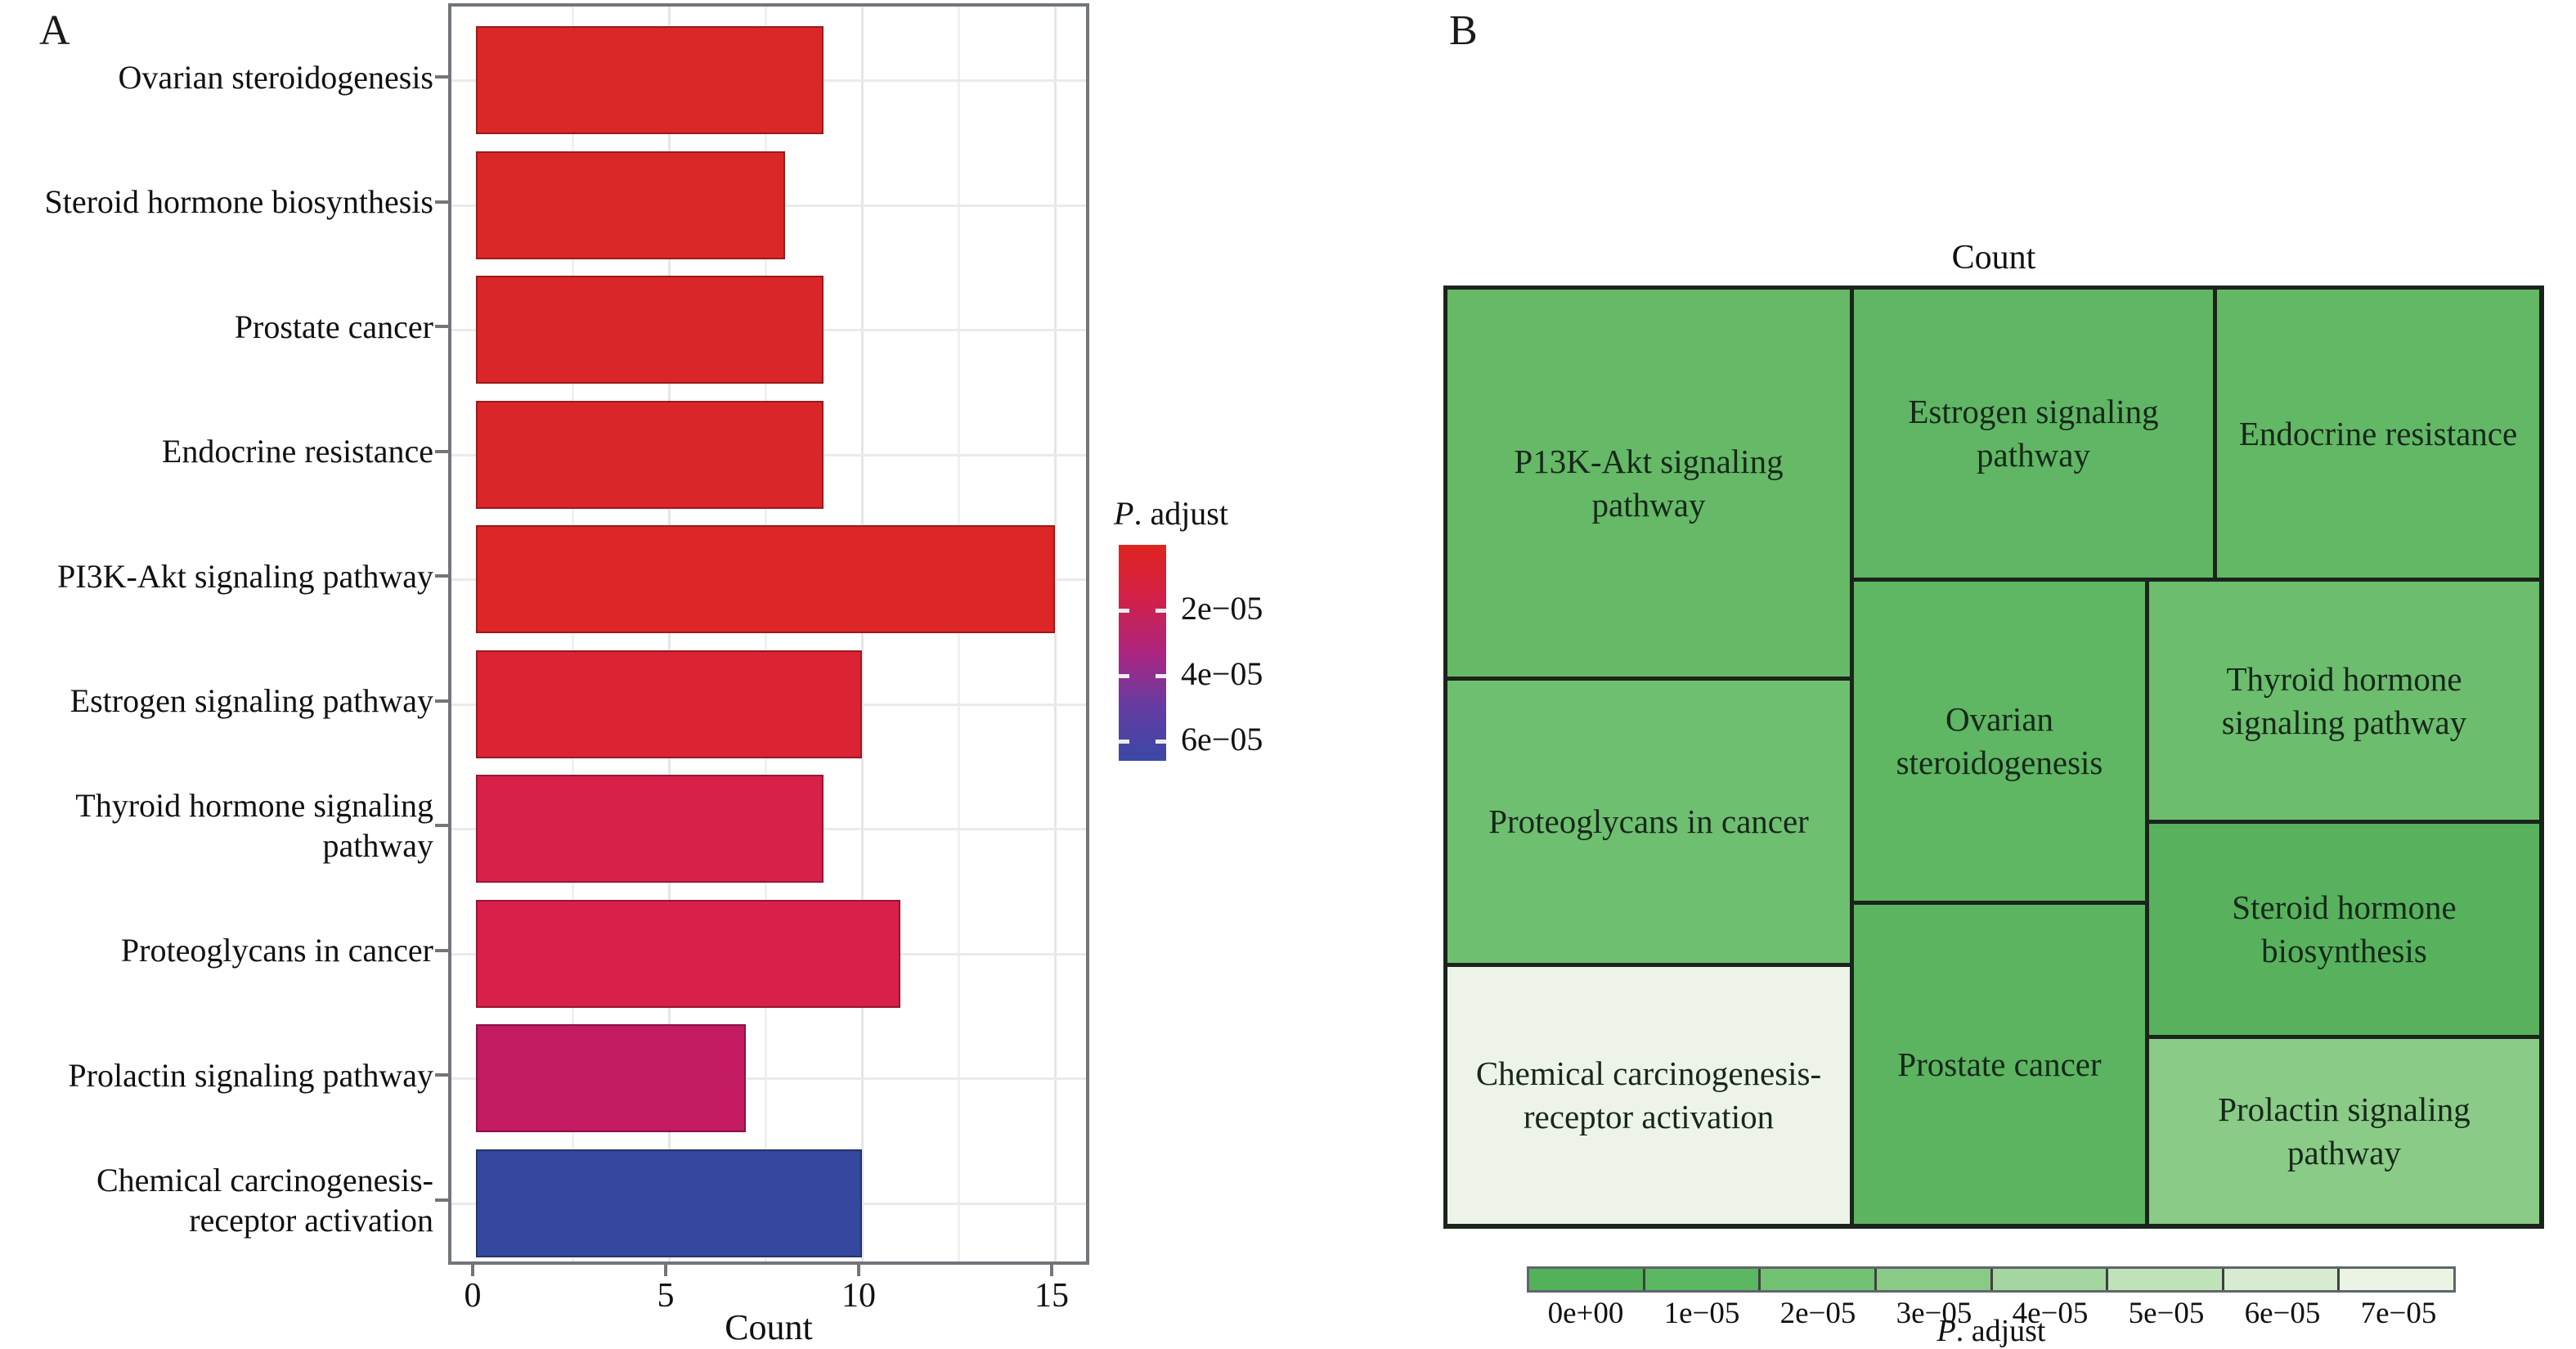  What do you see at coordinates (1463, 30) in the screenshot?
I see `panel-b-letter: B` at bounding box center [1463, 30].